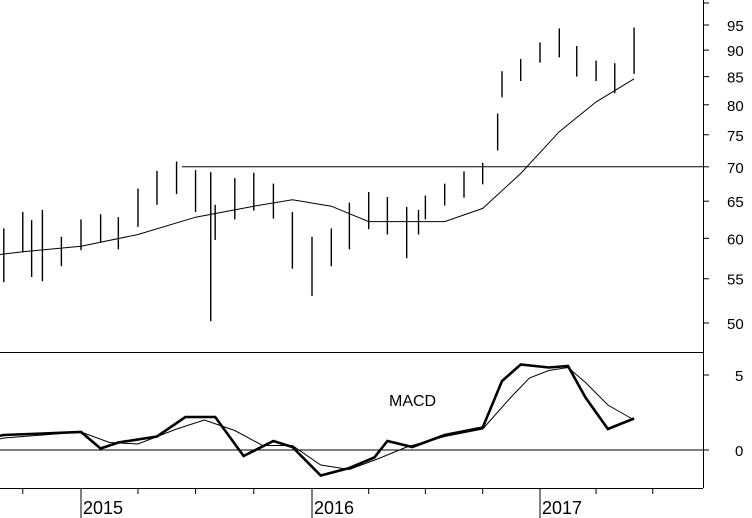 The image size is (752, 518). I want to click on price-axis-label: 70, so click(735, 168).